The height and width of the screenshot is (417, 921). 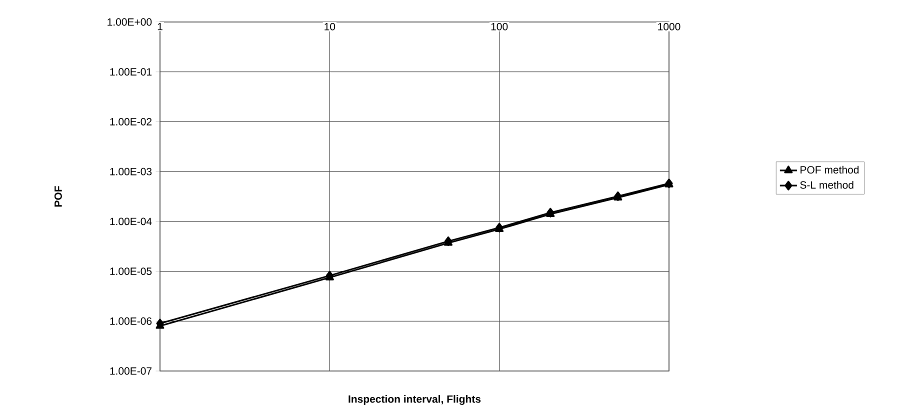 What do you see at coordinates (131, 72) in the screenshot?
I see `y-tick-label: 1.00E-01` at bounding box center [131, 72].